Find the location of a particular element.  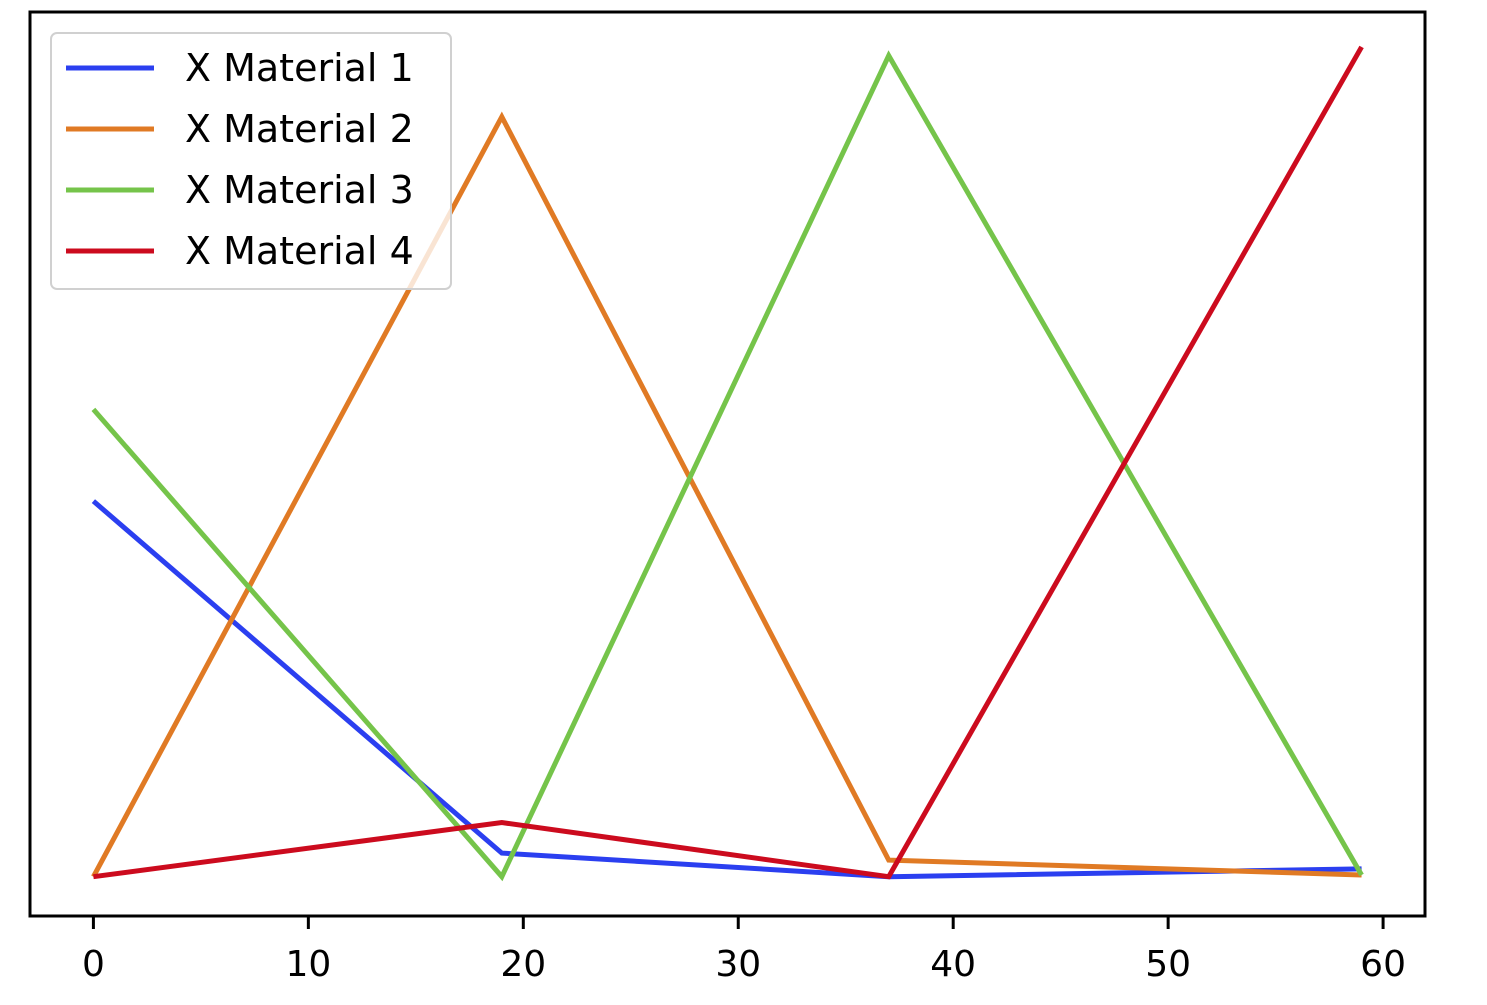

x-tick-label: 0 is located at coordinates (93, 964).